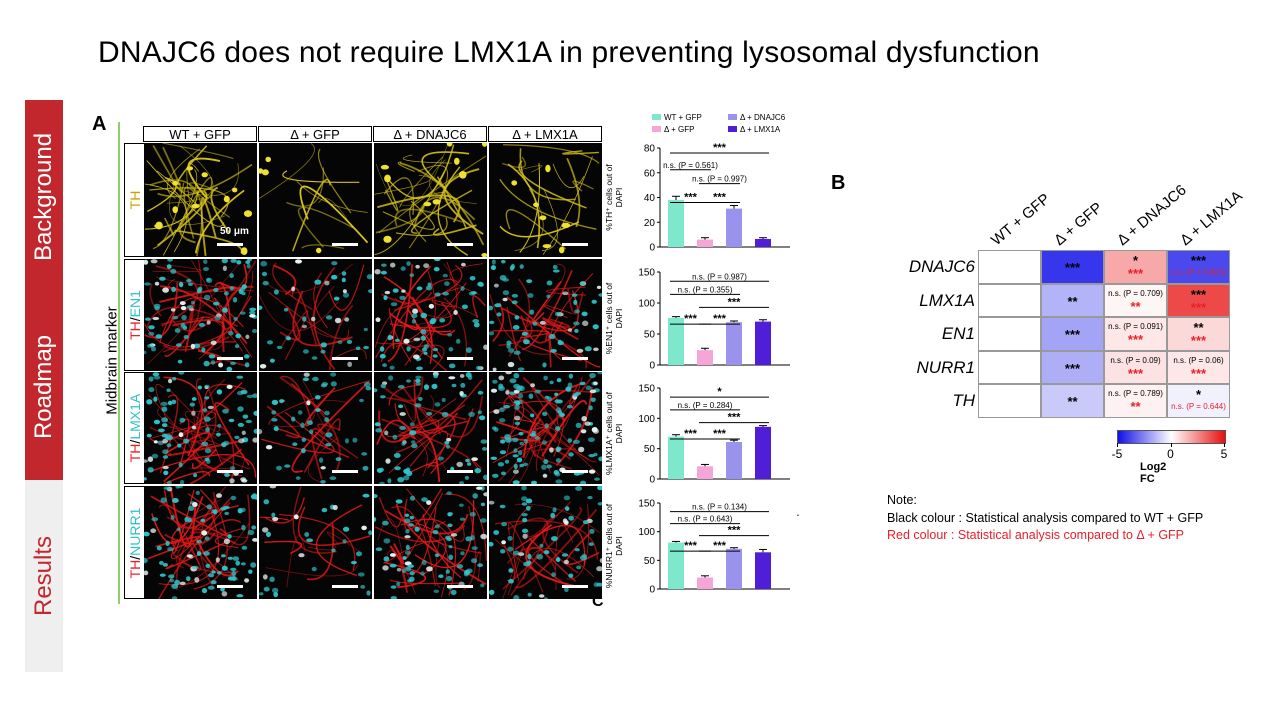 This screenshot has width=1280, height=720. What do you see at coordinates (134, 315) in the screenshot?
I see `row-label-text: TH/EN1` at bounding box center [134, 315].